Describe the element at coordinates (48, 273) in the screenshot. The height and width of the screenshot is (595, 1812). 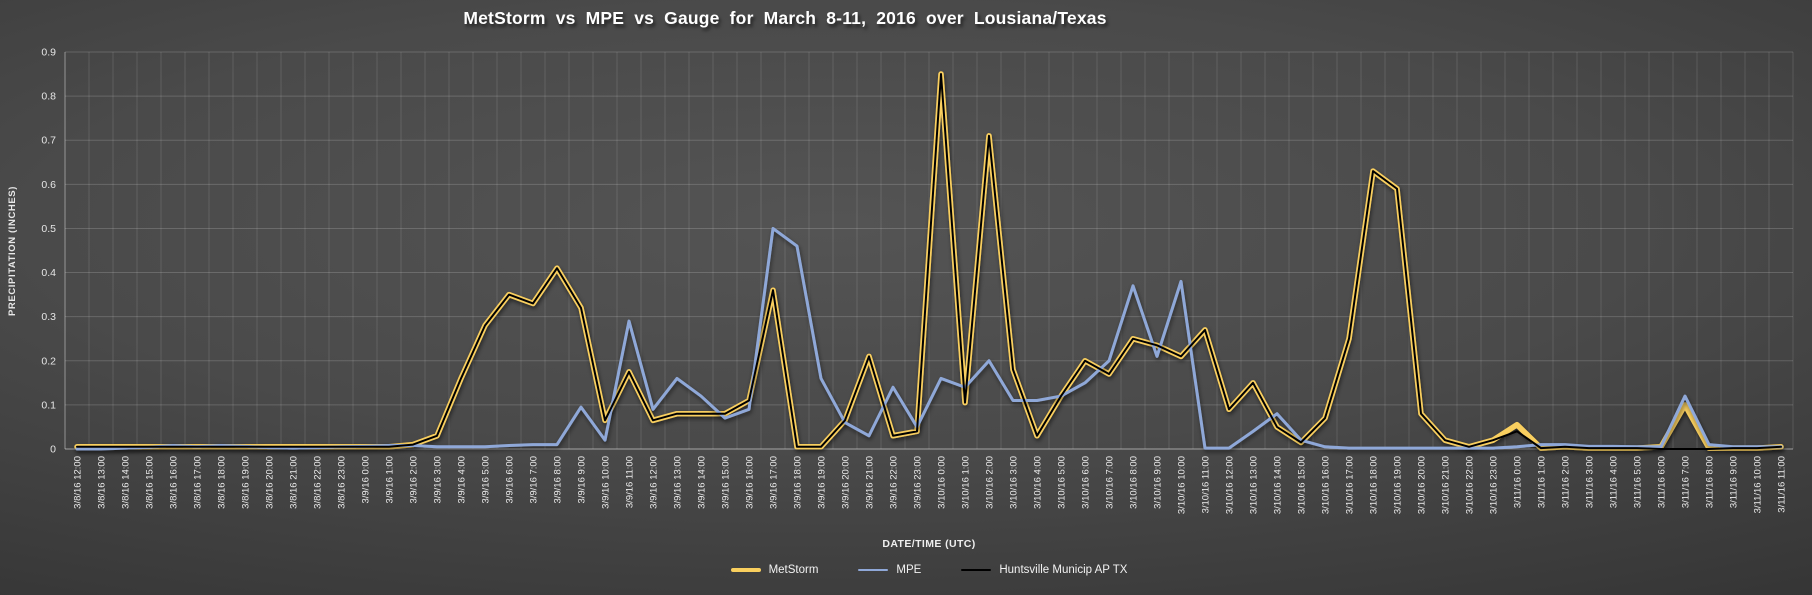
I see `y-tick-label: 0.4` at that location.